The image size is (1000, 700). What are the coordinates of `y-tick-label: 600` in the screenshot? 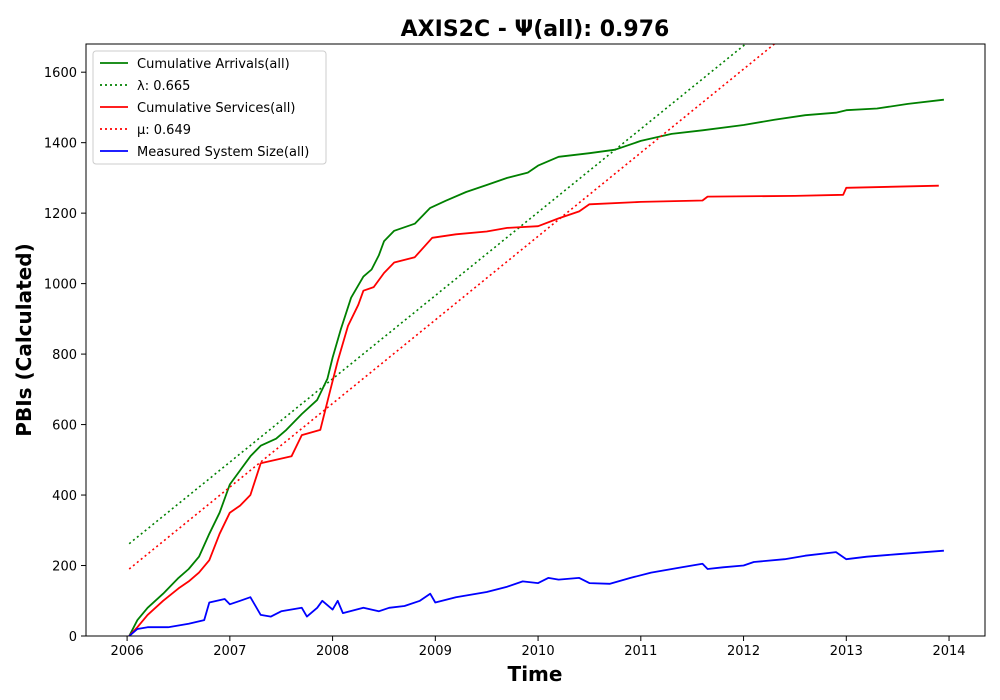 It's located at (64, 426).